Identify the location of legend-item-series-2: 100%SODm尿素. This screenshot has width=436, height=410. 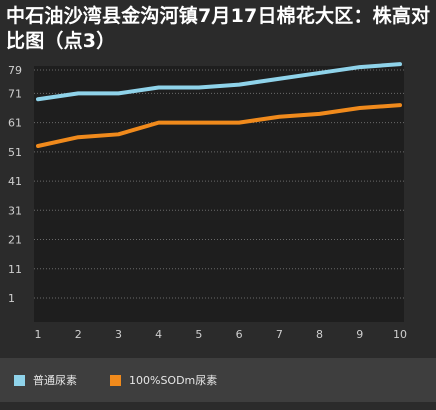
(163, 380).